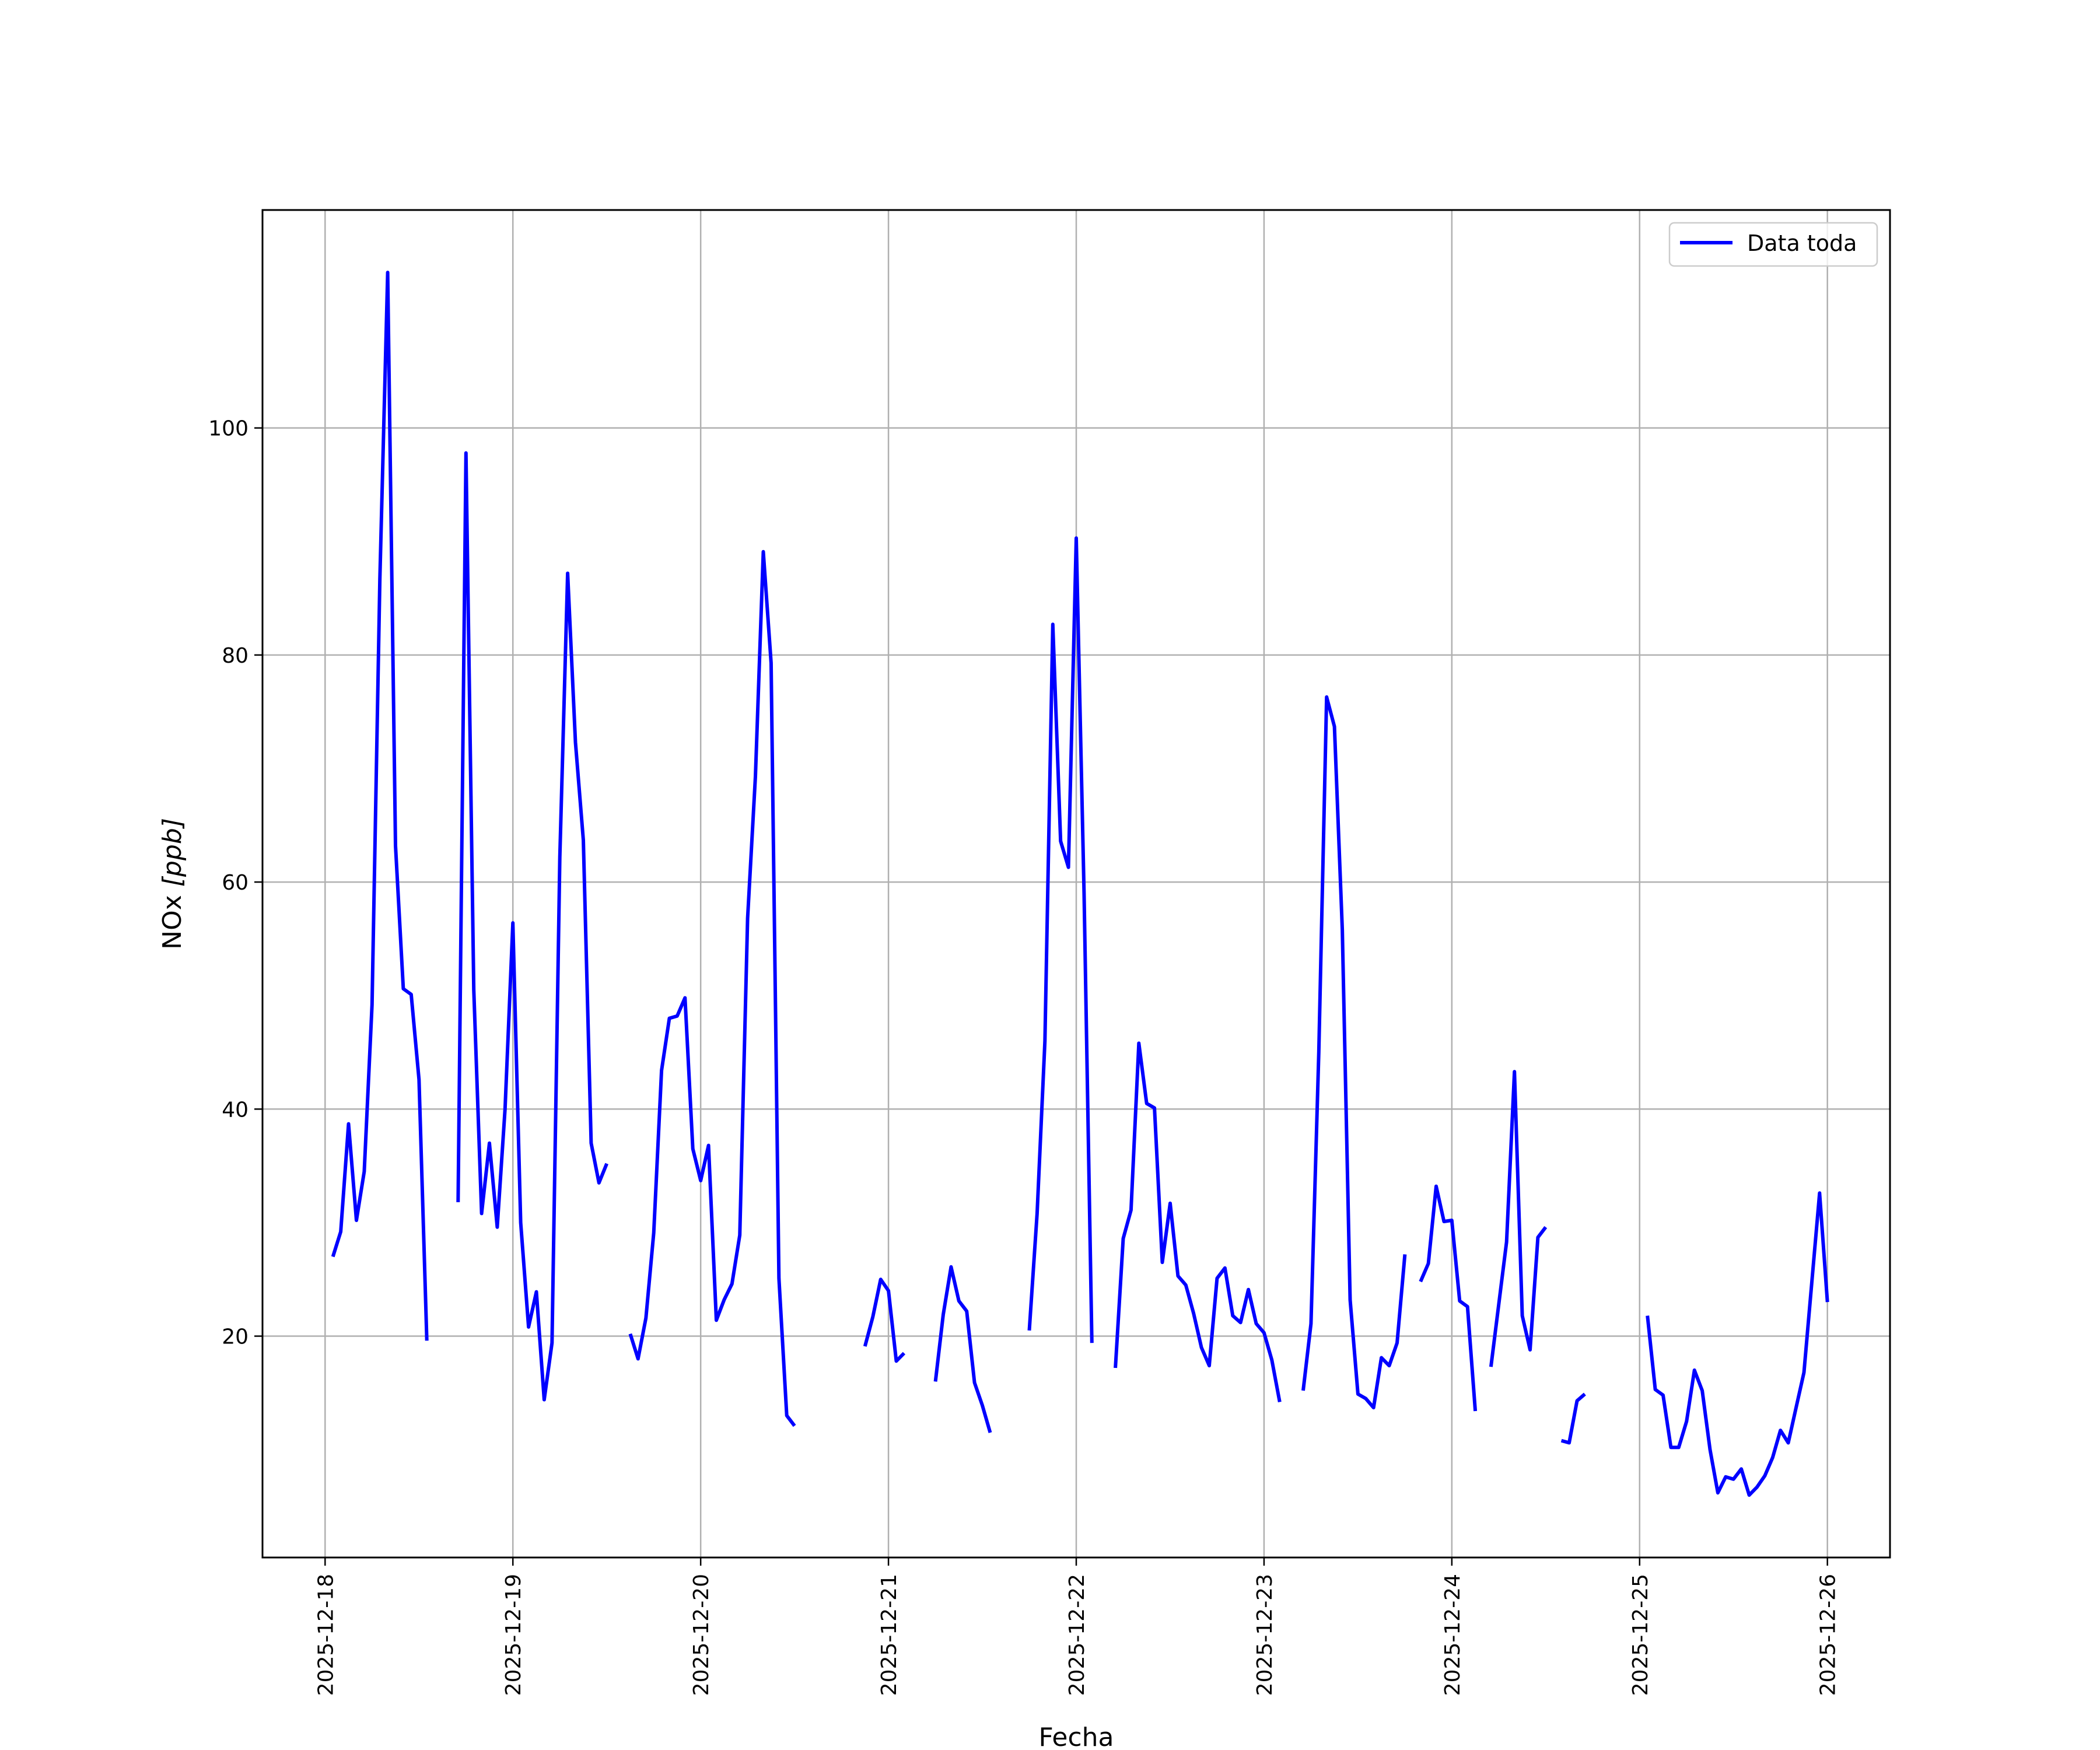 This screenshot has width=2100, height=1750. I want to click on y-tick-label: 40, so click(235, 1110).